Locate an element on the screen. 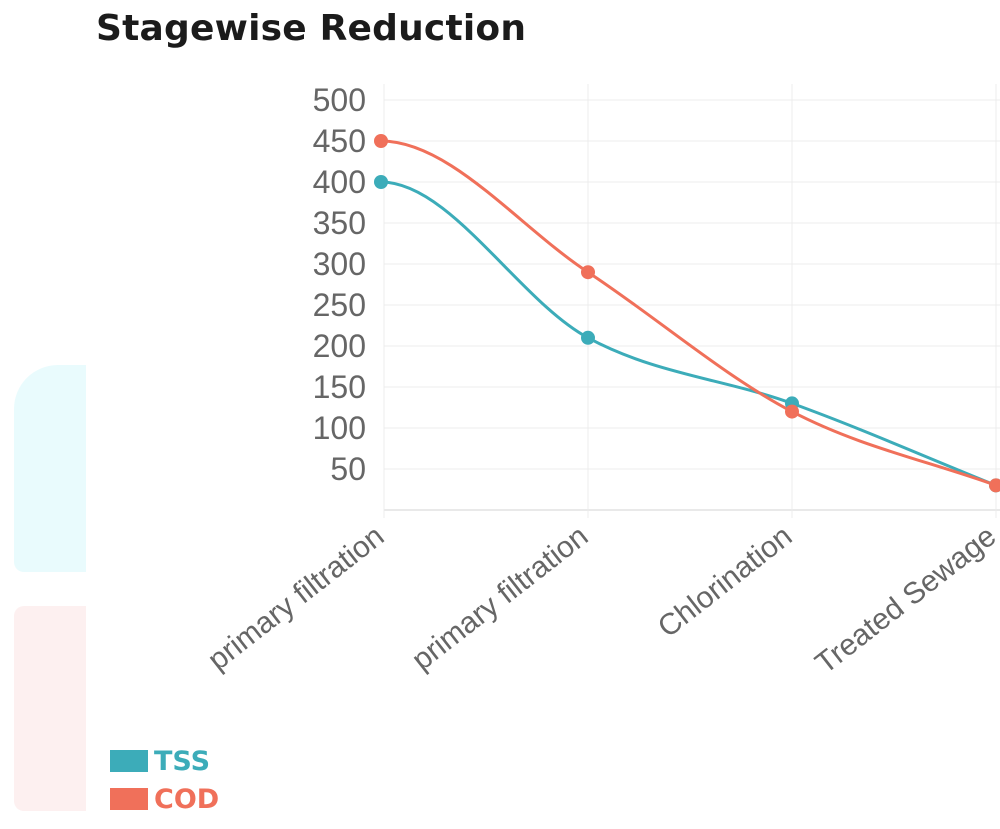 This screenshot has height=829, width=1000. legend-label-tss: TSS is located at coordinates (182, 761).